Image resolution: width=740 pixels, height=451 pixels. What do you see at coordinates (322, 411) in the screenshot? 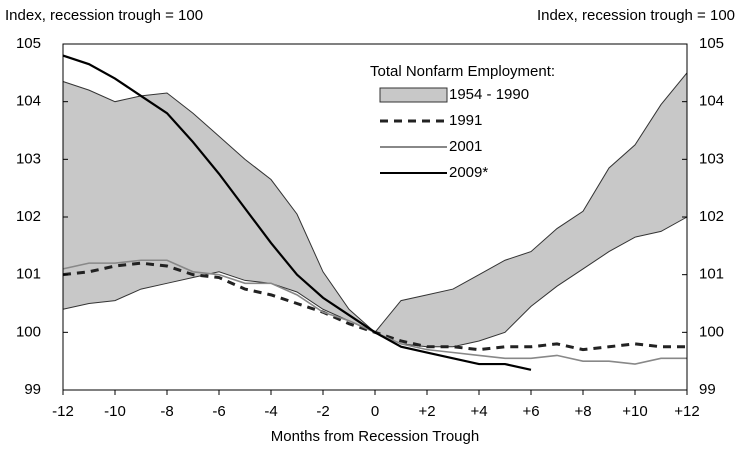
I see `x-tick-label: -2` at bounding box center [322, 411].